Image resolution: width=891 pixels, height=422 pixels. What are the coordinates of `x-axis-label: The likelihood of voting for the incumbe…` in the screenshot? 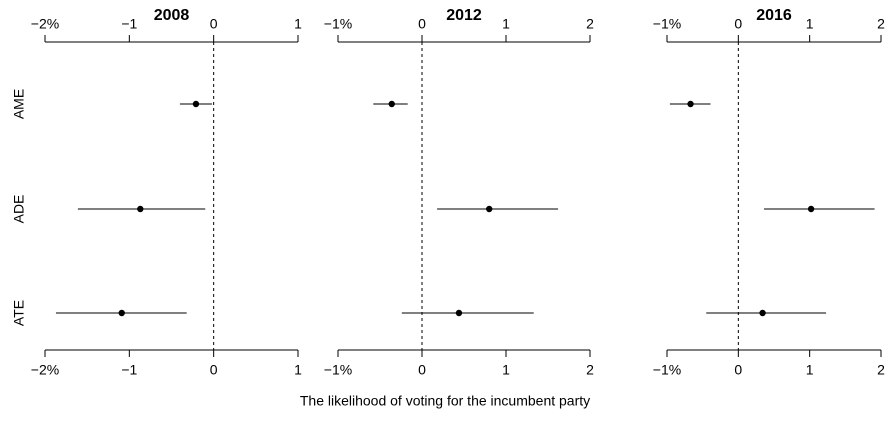 It's located at (445, 401).